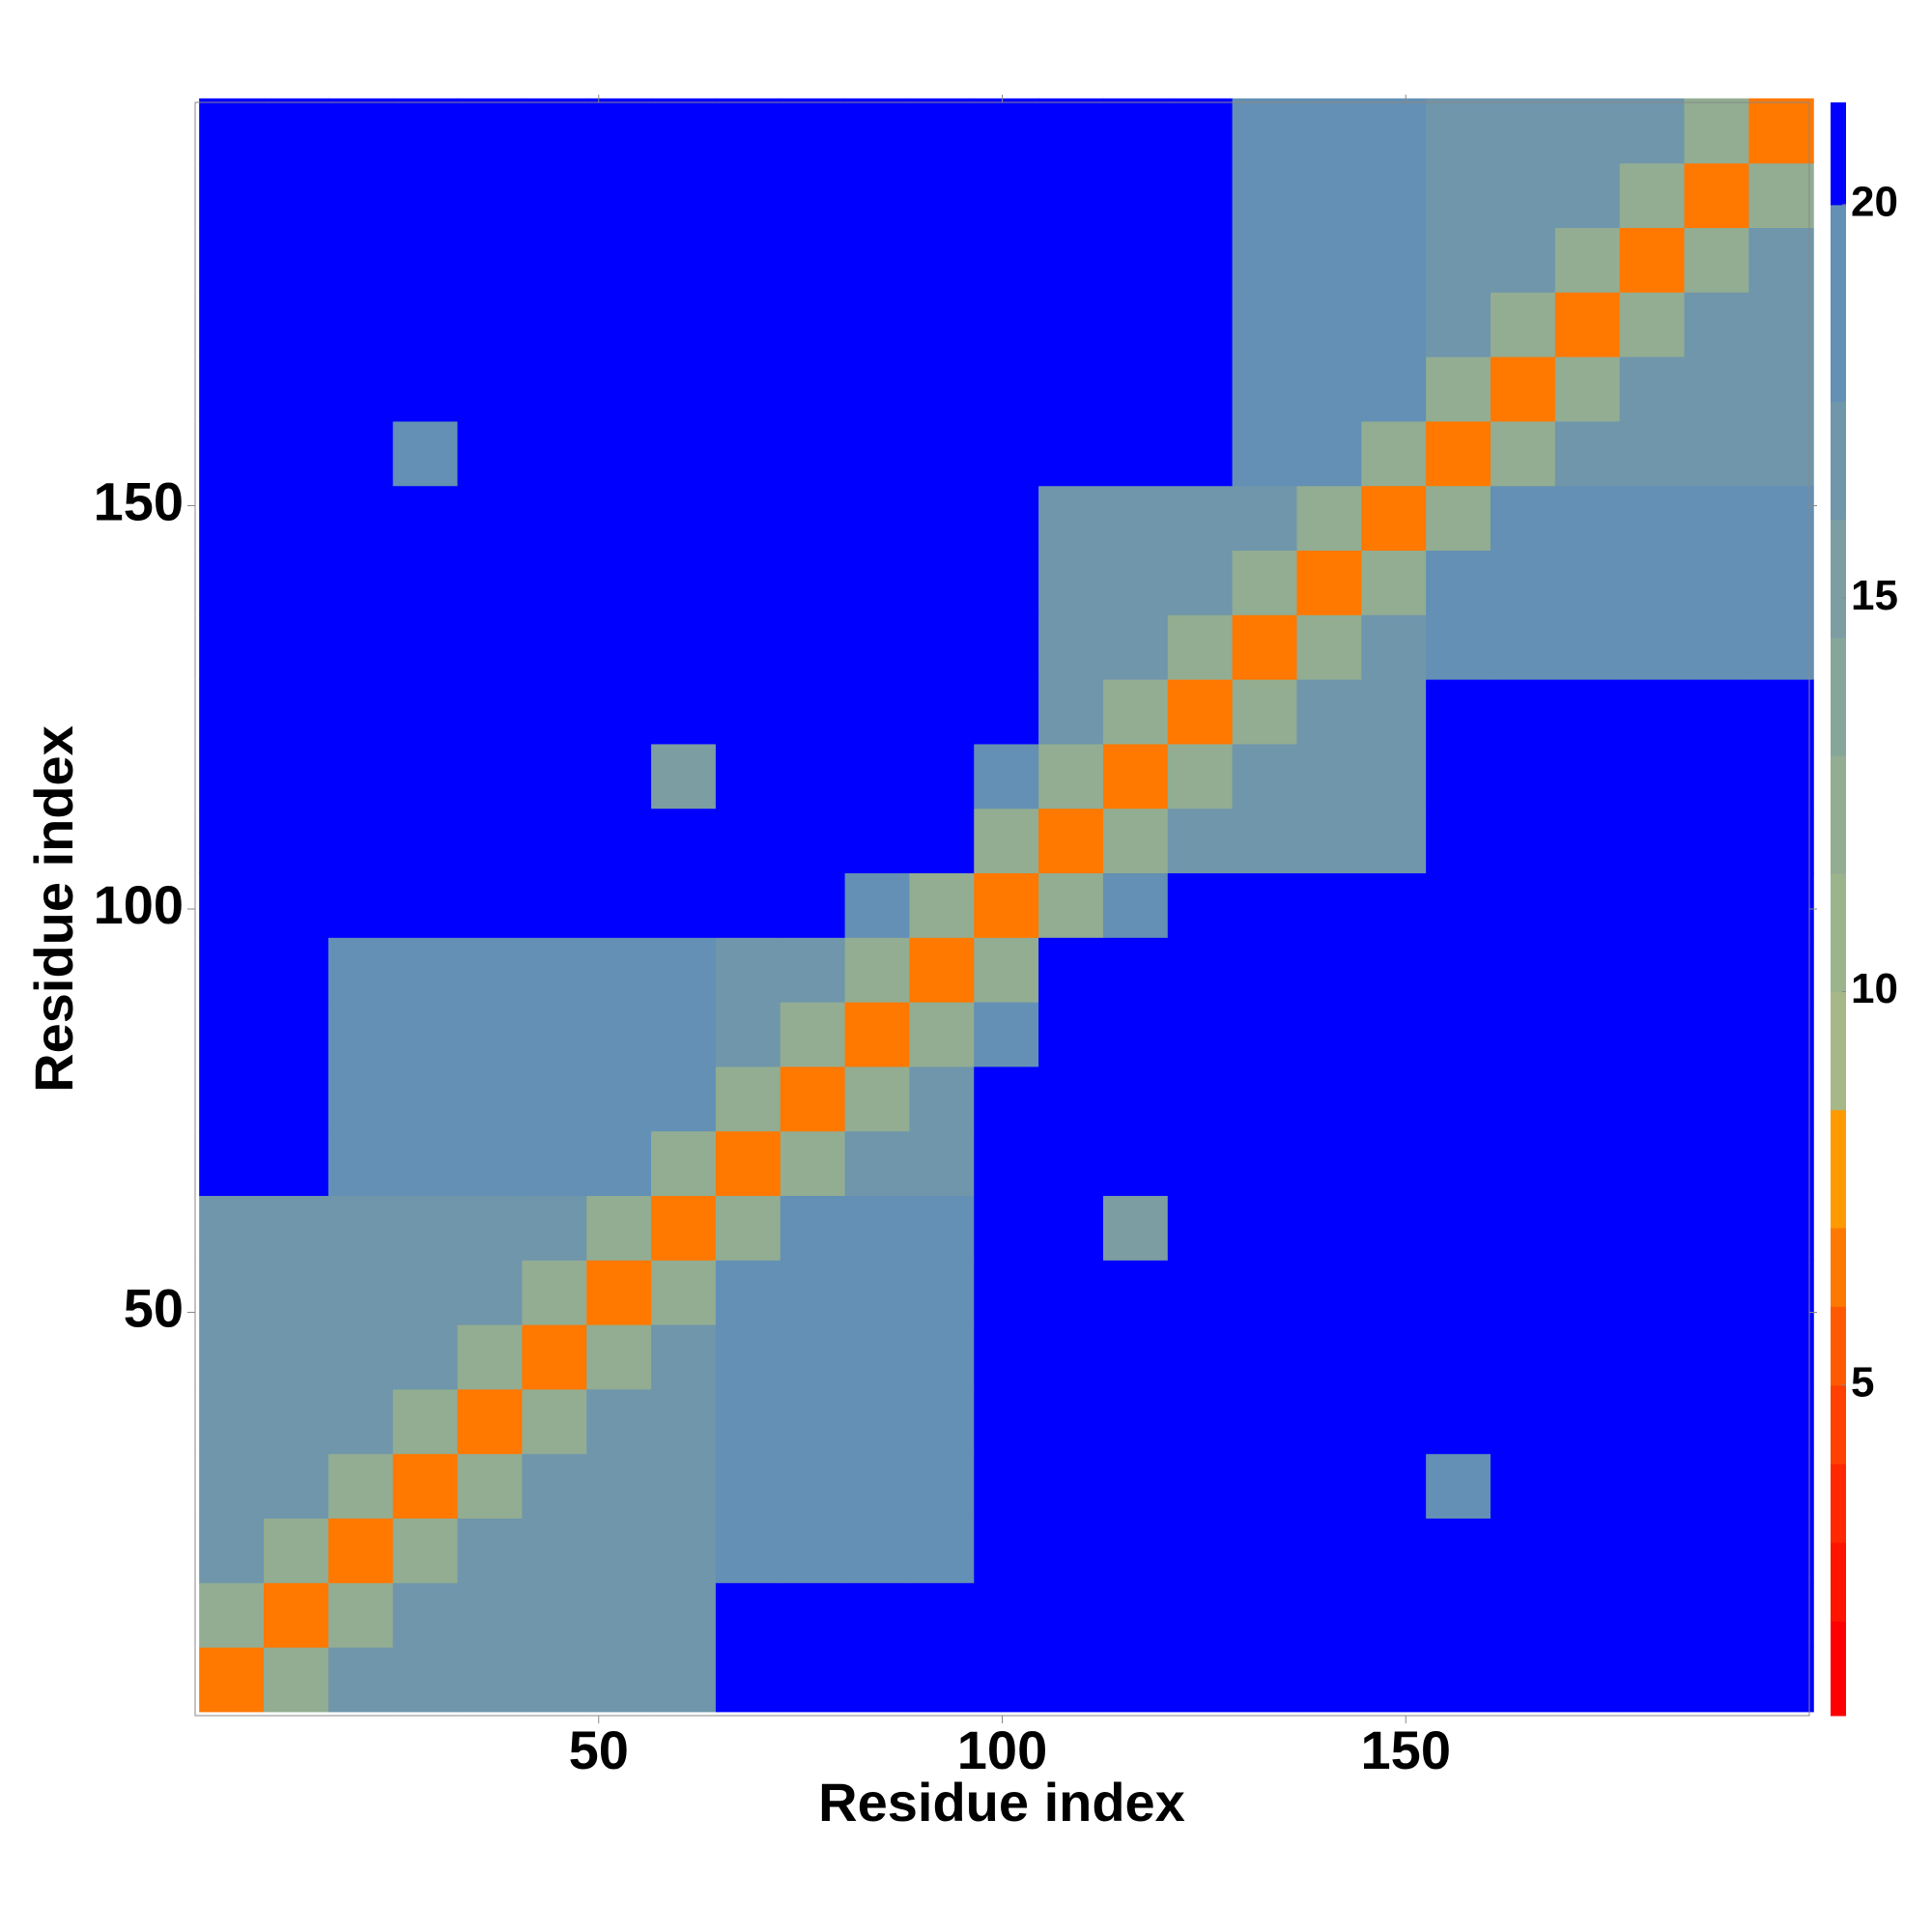 This screenshot has width=1932, height=1932. What do you see at coordinates (1874, 202) in the screenshot?
I see `colorbar-tick-label: 20` at bounding box center [1874, 202].